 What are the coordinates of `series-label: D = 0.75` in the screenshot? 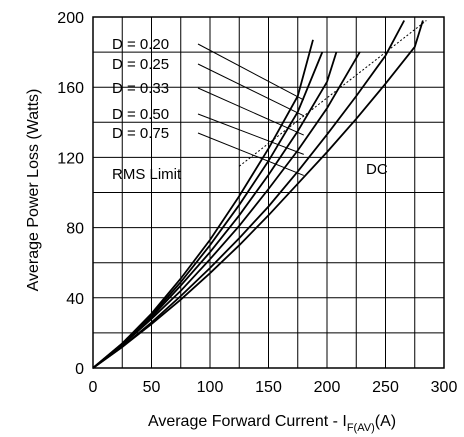 It's located at (140, 133).